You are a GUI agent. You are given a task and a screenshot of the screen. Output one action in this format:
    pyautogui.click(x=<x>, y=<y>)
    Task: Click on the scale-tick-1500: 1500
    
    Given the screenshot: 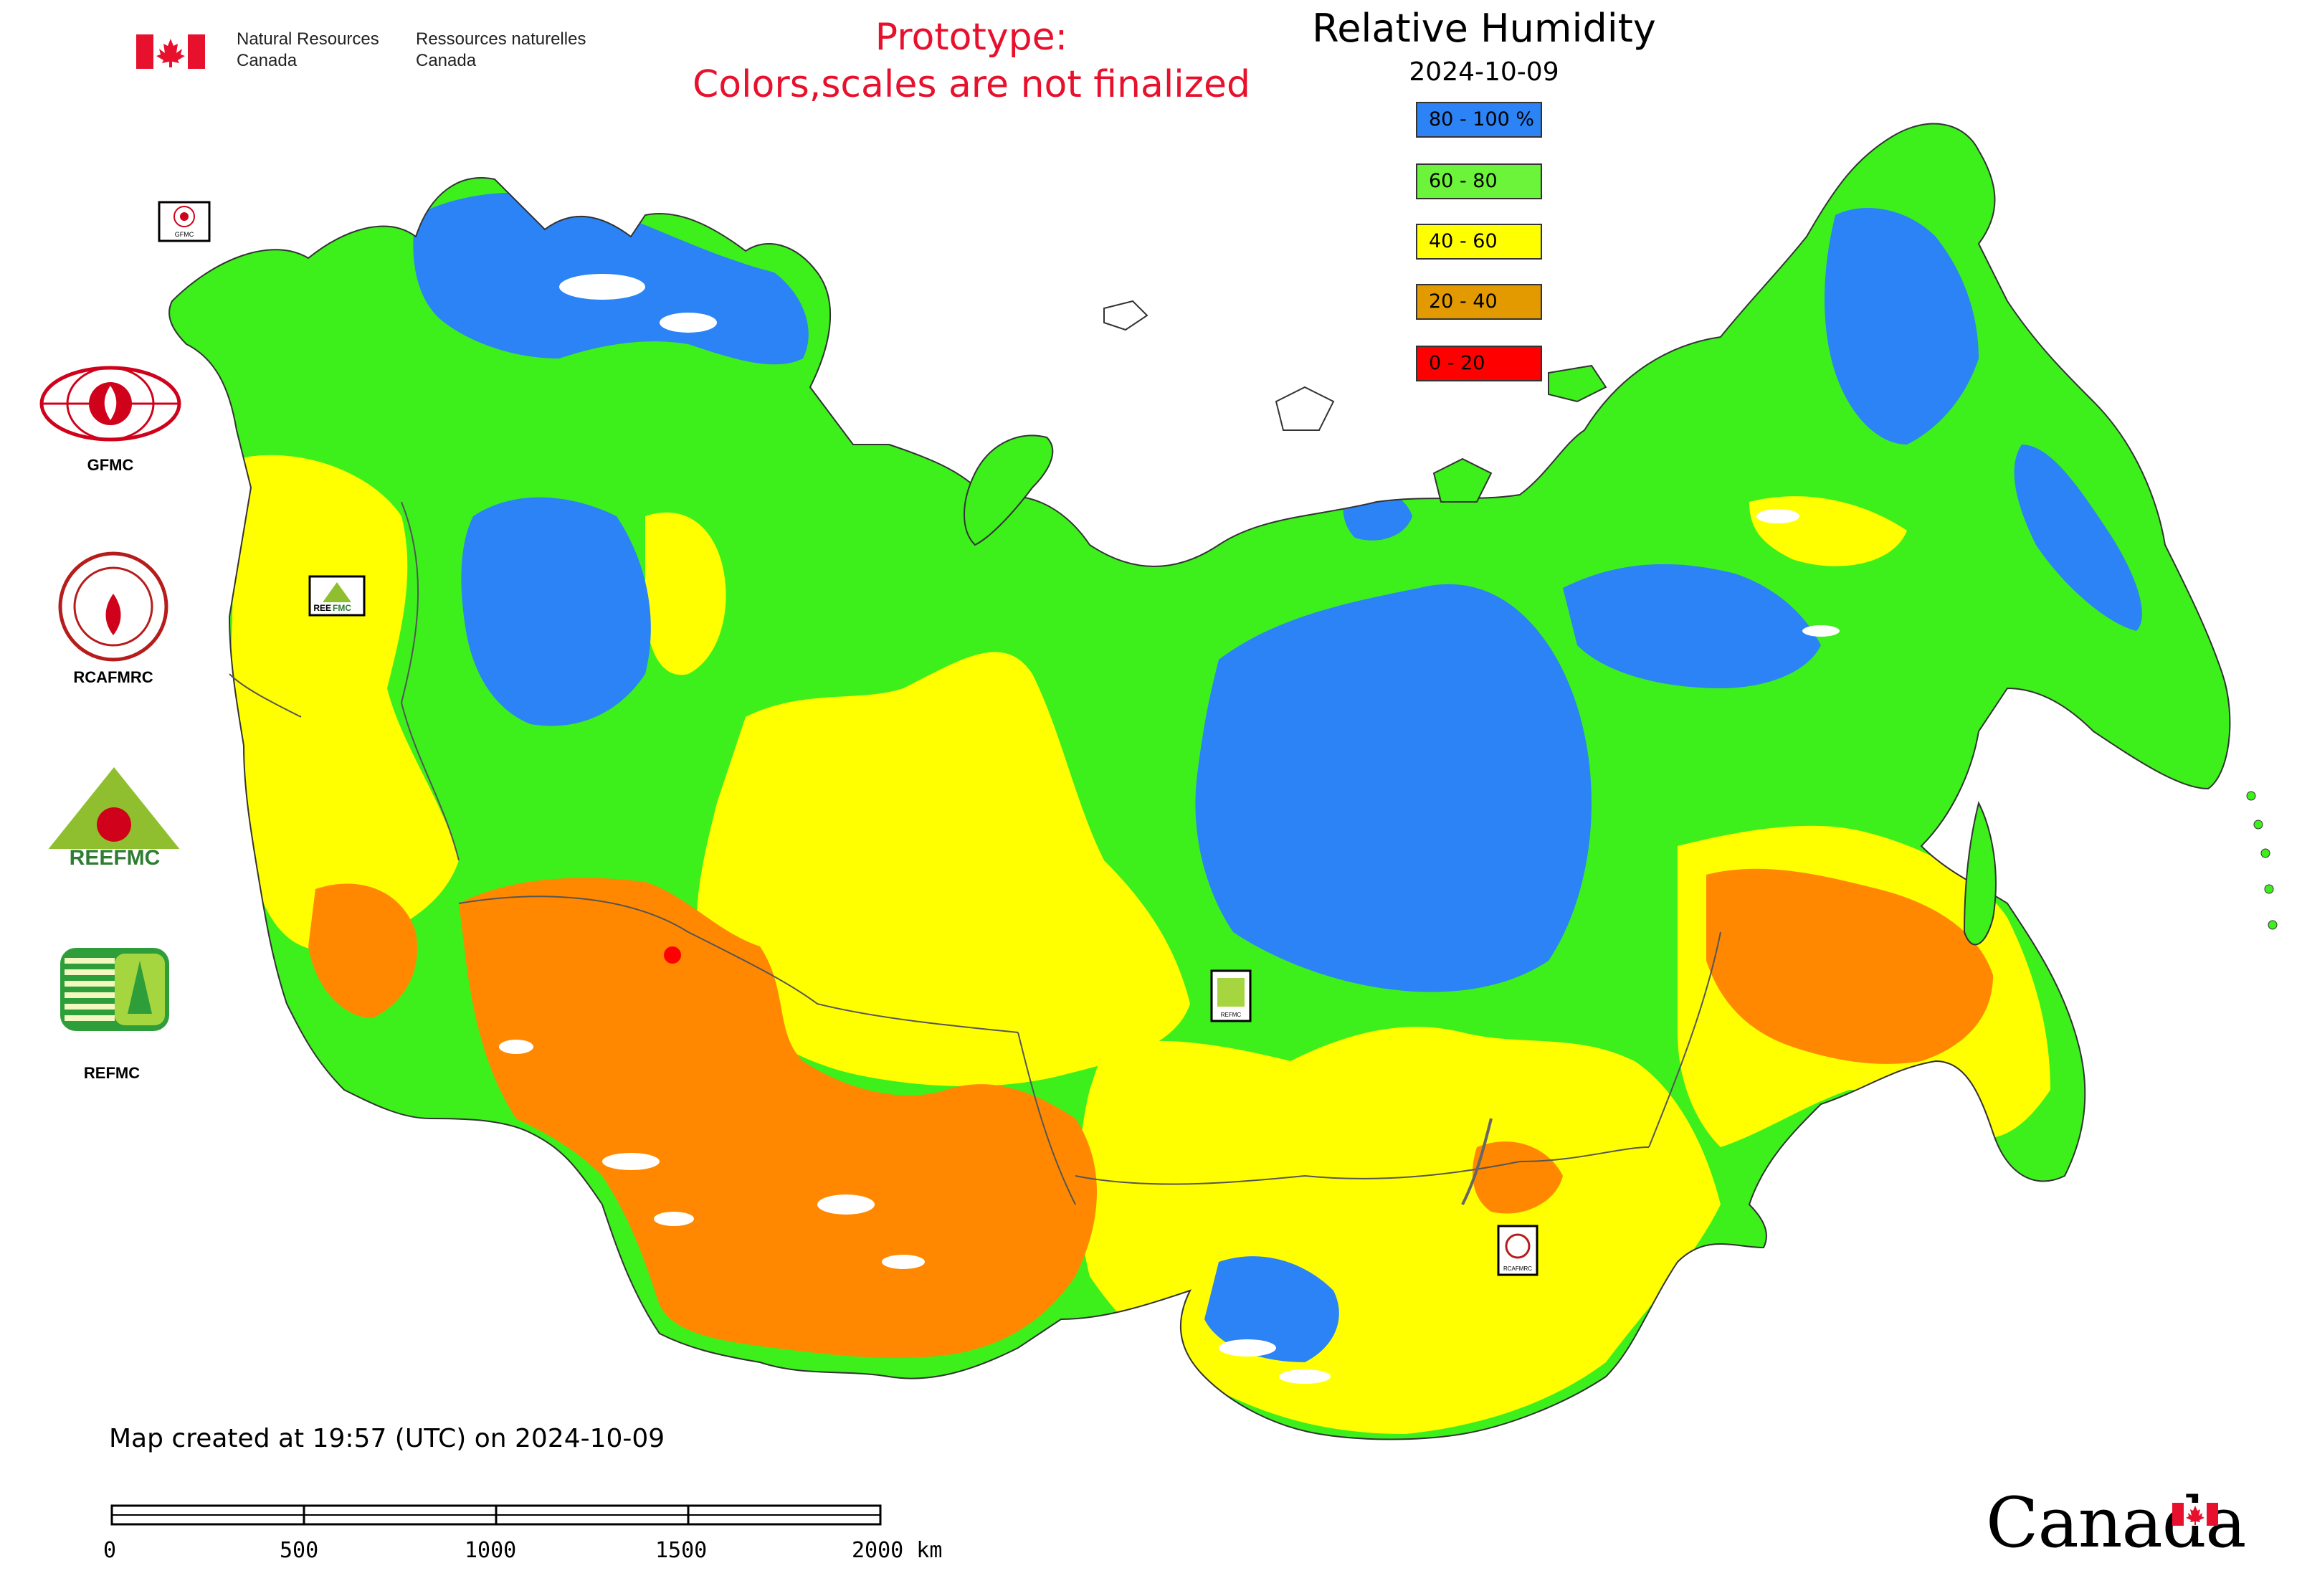 What is the action you would take?
    pyautogui.click(x=681, y=1550)
    